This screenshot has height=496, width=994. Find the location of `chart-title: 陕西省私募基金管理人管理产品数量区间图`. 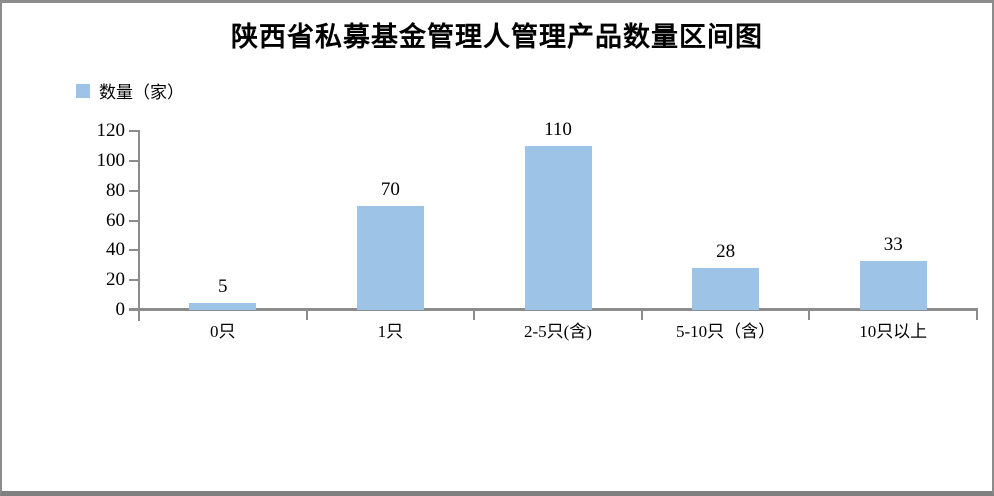

chart-title: 陕西省私募基金管理人管理产品数量区间图 is located at coordinates (497, 37).